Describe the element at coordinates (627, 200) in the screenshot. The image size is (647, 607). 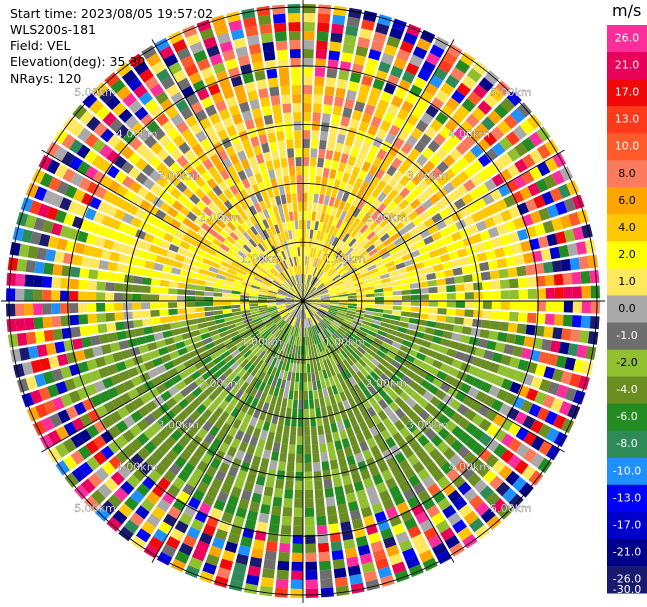
I see `colorbar-tick-label: 6.0` at that location.